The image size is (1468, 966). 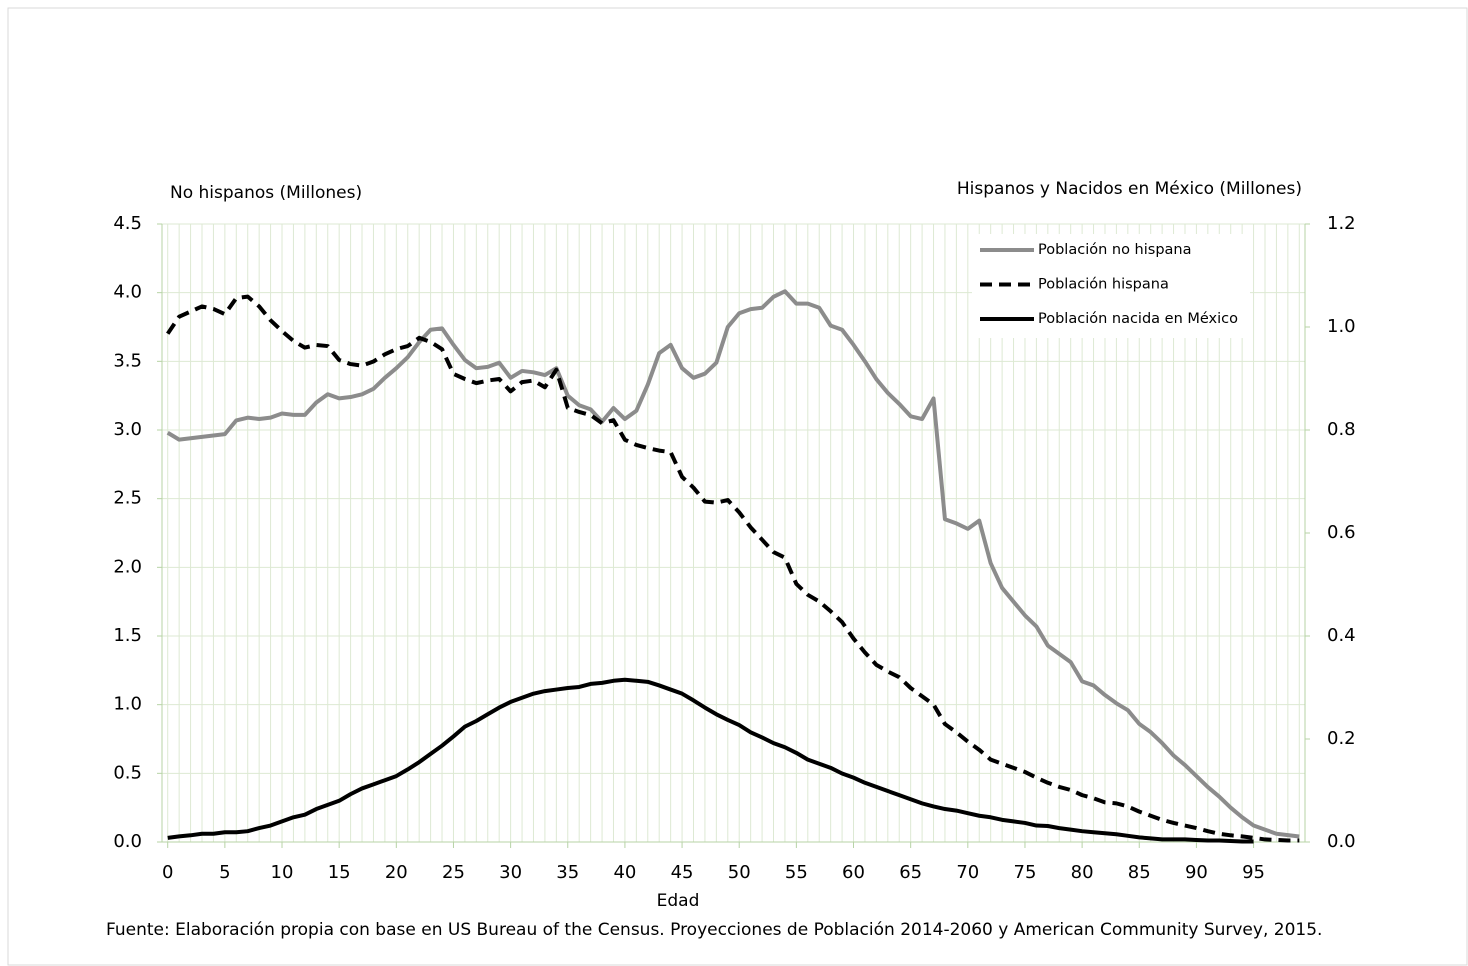 I want to click on x-tick-label: 80, so click(x=1082, y=872).